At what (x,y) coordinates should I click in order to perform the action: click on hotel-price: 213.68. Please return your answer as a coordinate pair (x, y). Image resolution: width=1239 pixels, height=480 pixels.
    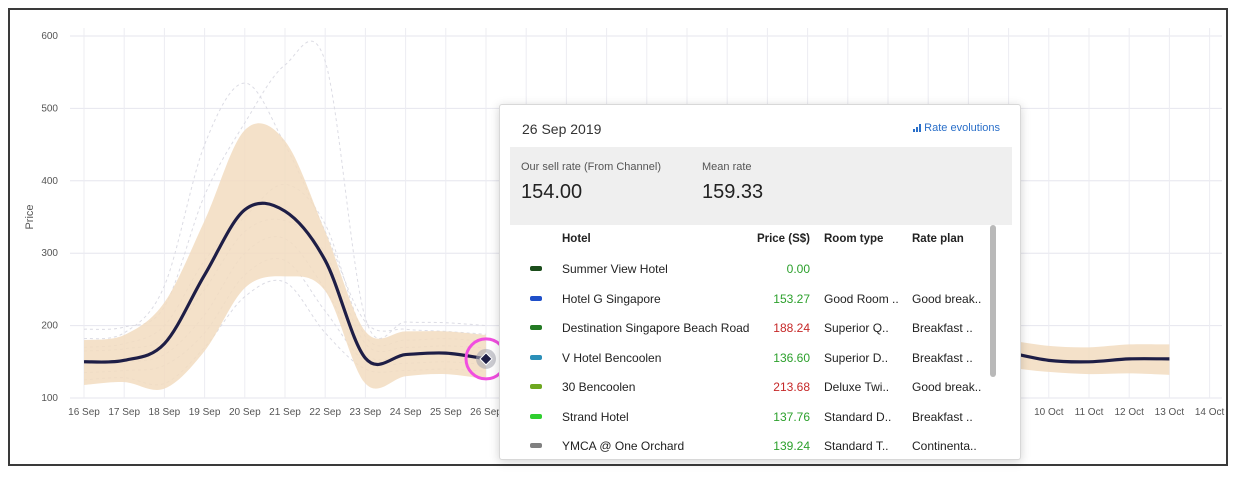
    Looking at the image, I should click on (791, 387).